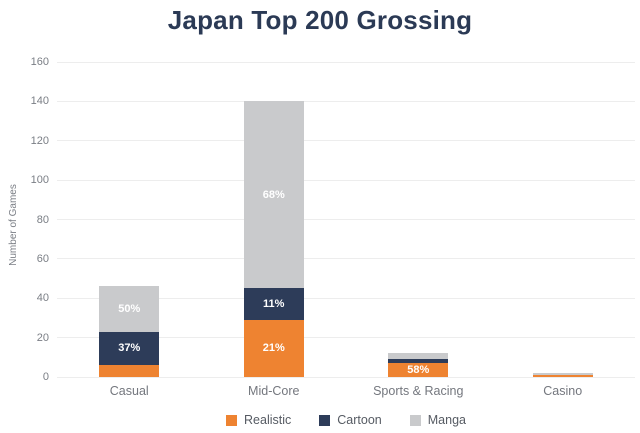 Image resolution: width=640 pixels, height=433 pixels. What do you see at coordinates (268, 420) in the screenshot?
I see `legend-label-realistic: Realistic` at bounding box center [268, 420].